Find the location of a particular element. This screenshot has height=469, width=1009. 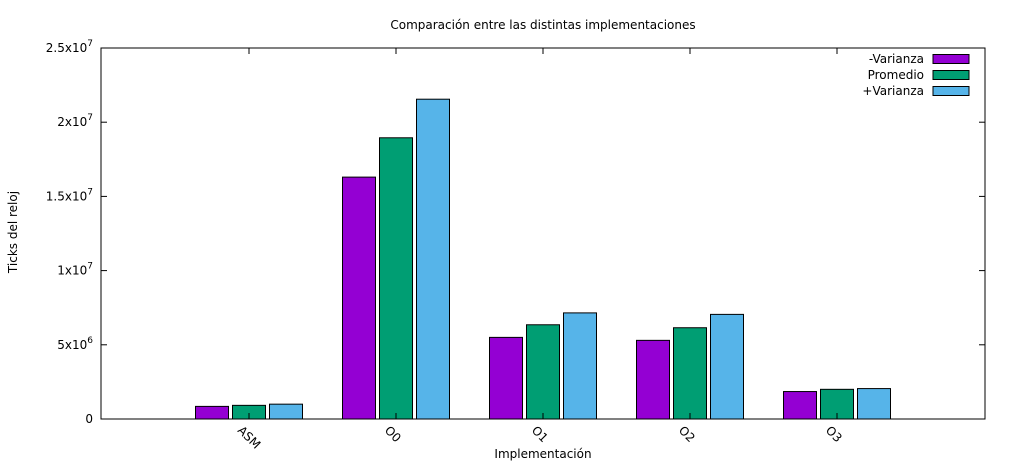

legend: -Varianza Promedio +Varianza is located at coordinates (916, 75).